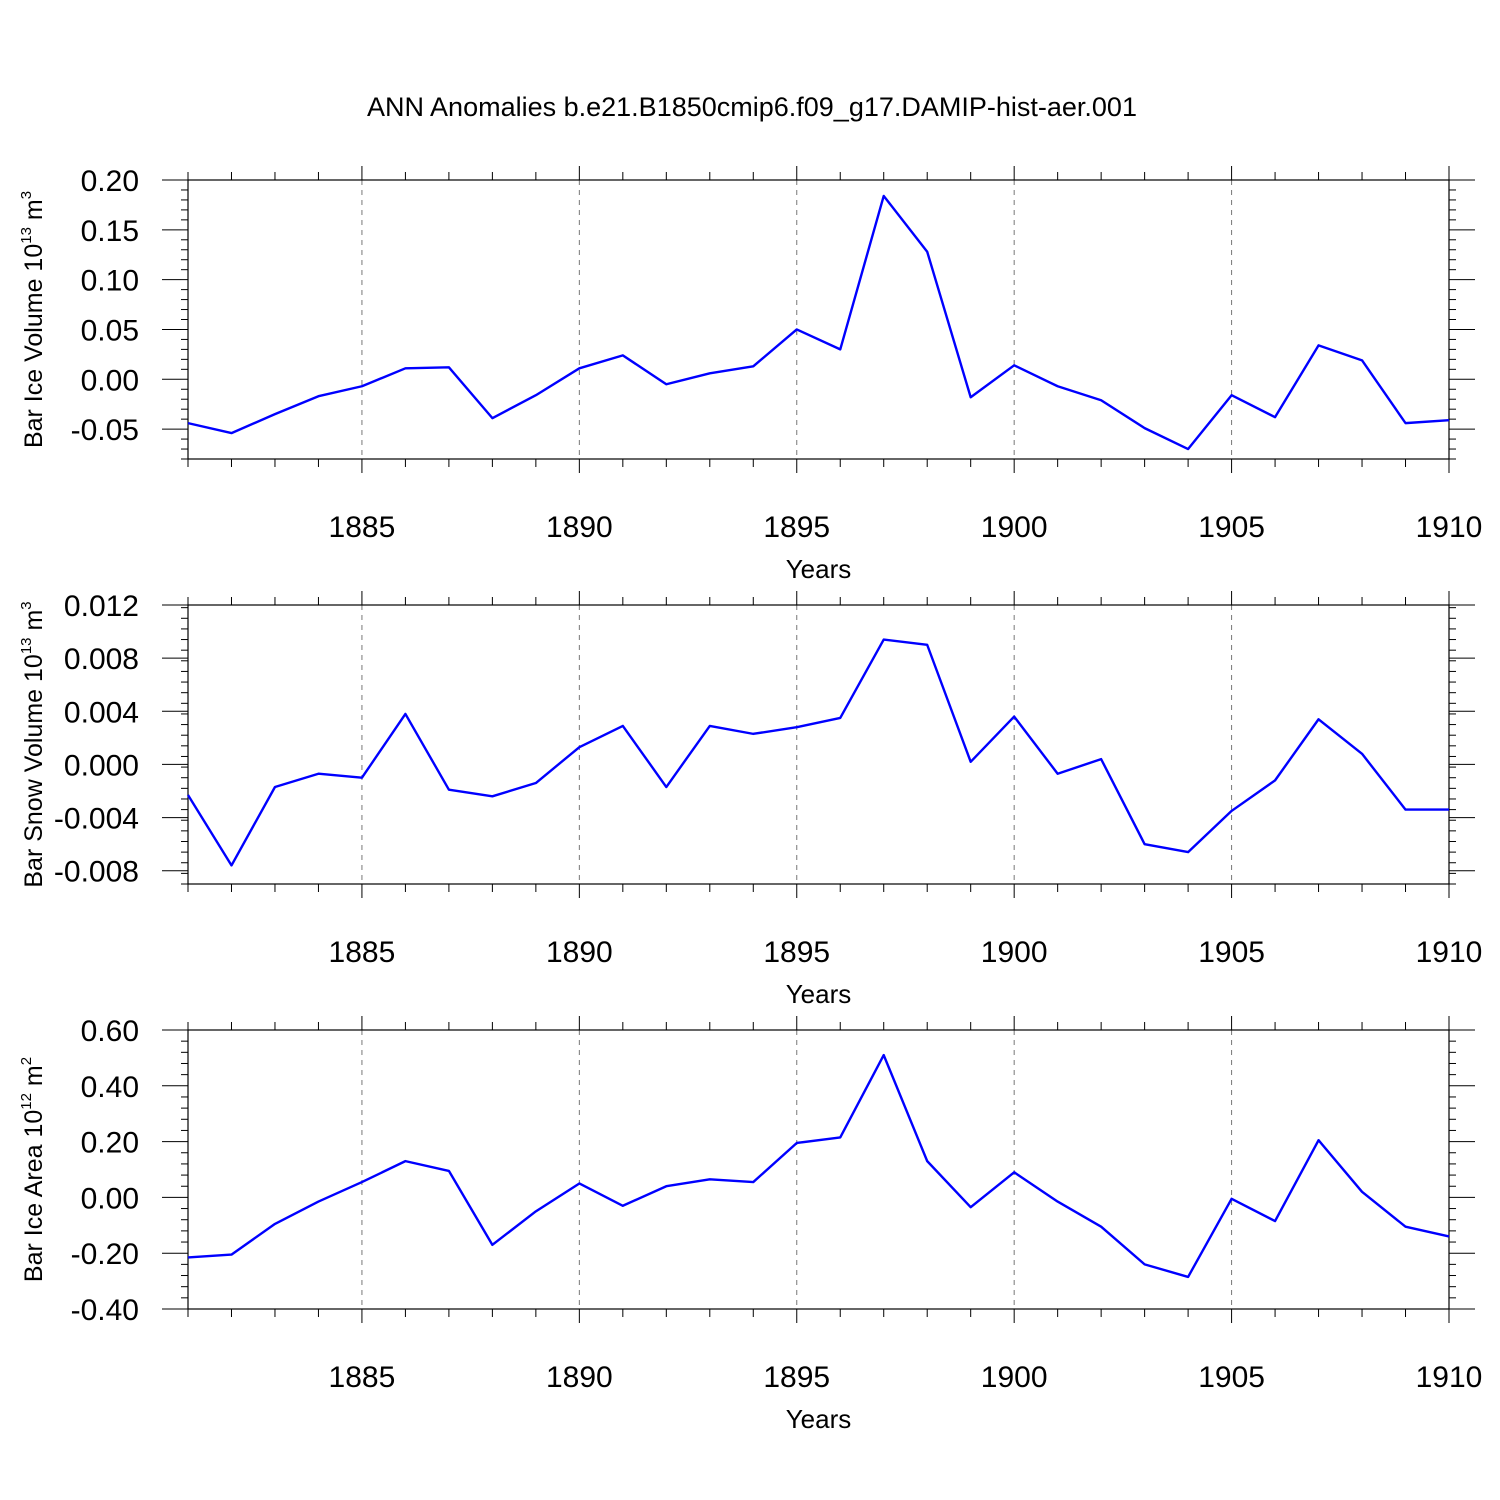 The image size is (1500, 1500). I want to click on y-axis-label-main: Bar Ice Area 10, so click(34, 1196).